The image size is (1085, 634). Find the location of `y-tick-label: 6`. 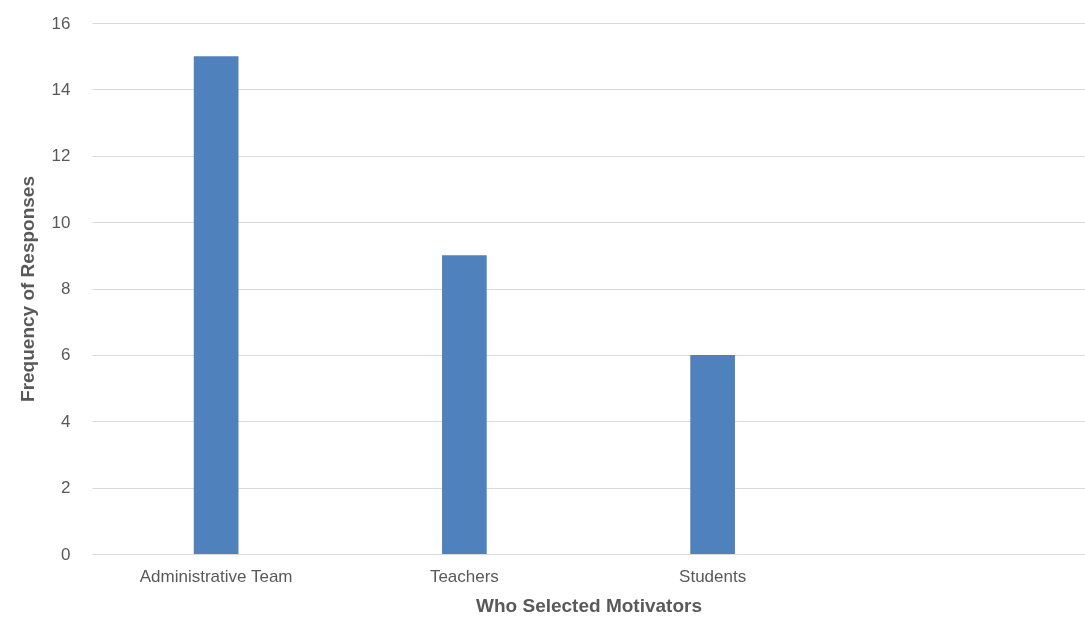

y-tick-label: 6 is located at coordinates (66, 355).